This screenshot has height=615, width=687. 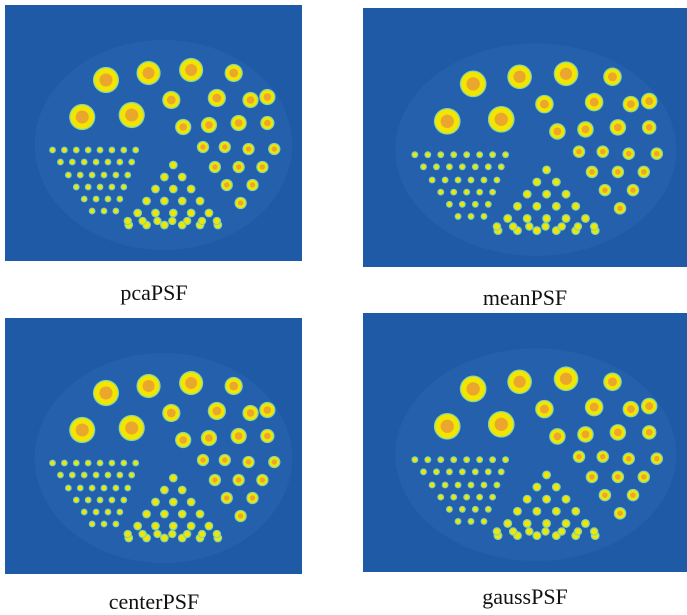 What do you see at coordinates (536, 454) in the screenshot?
I see `phantom-spots-gausspsf` at bounding box center [536, 454].